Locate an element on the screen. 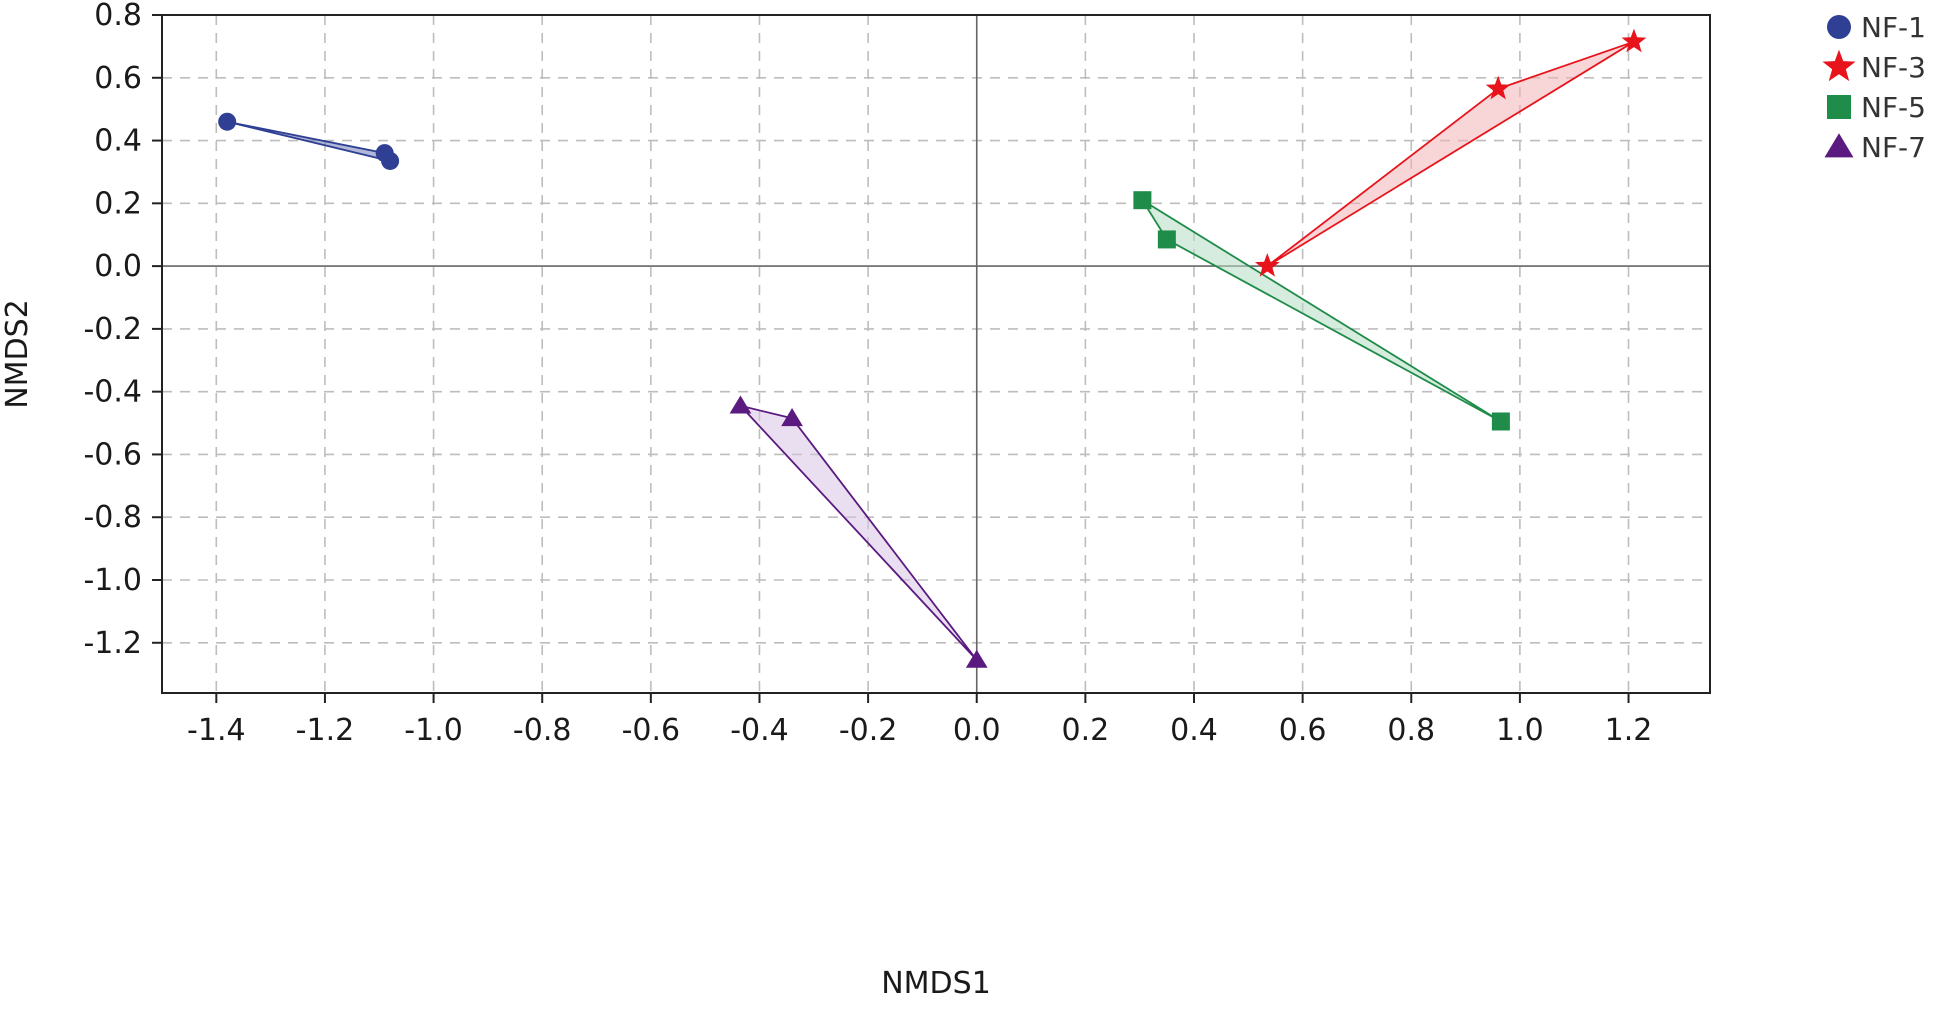  y-tick-label: 0.6 is located at coordinates (118, 78).